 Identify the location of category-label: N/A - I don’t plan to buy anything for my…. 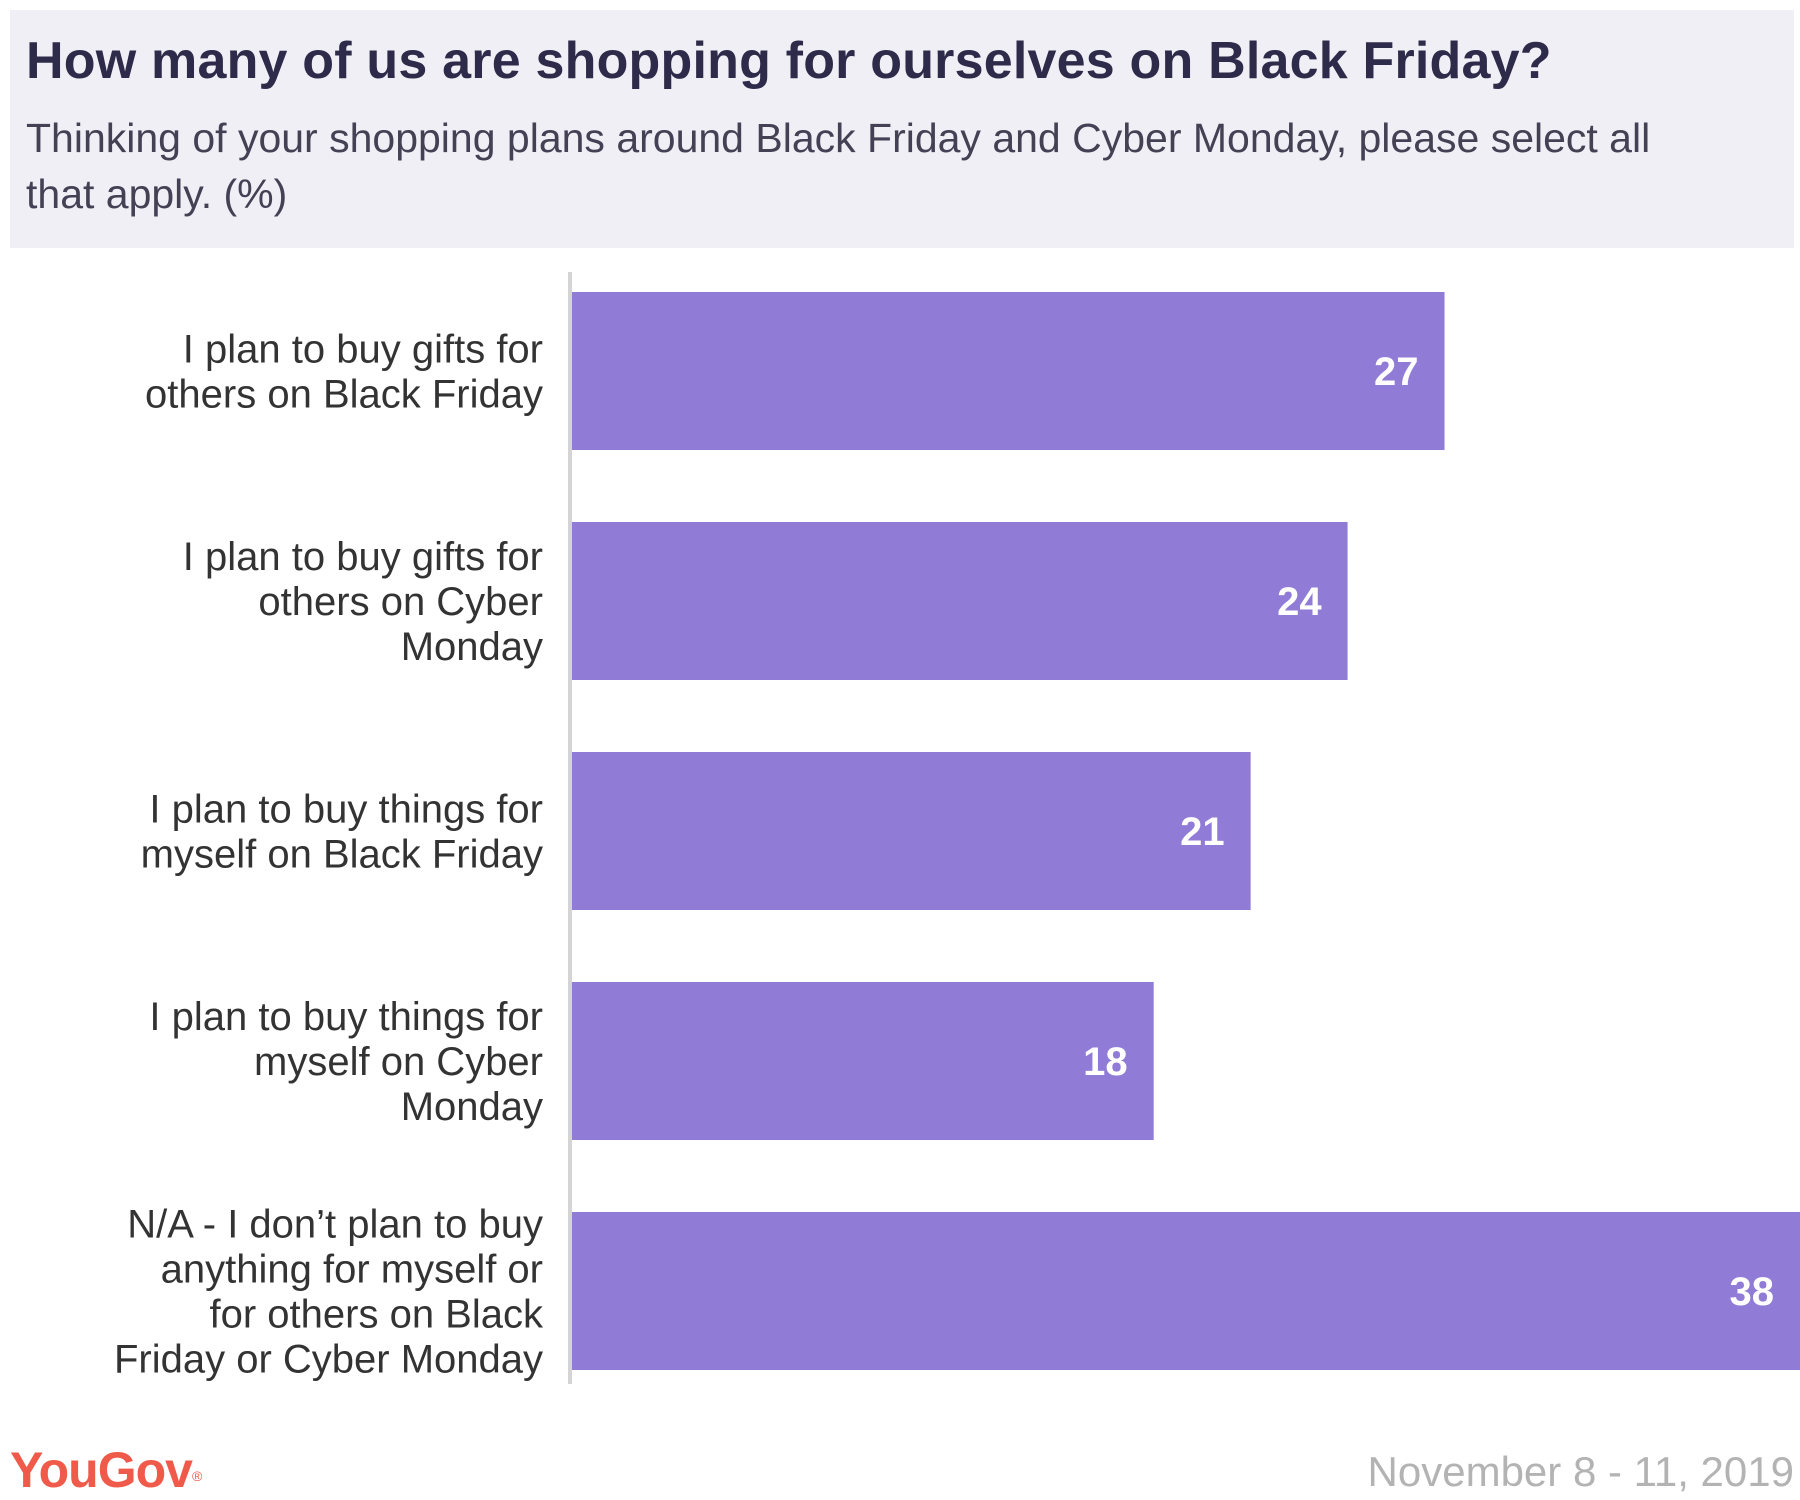
(329, 1292).